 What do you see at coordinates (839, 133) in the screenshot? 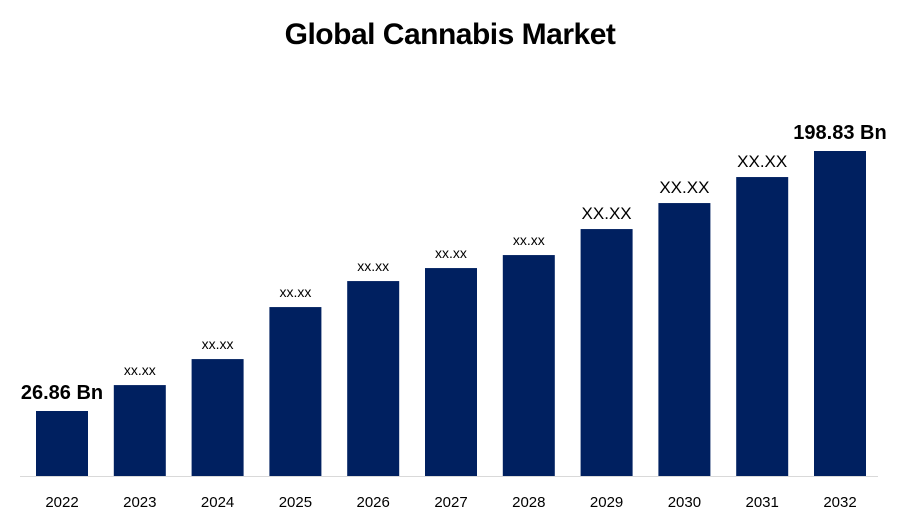
I see `data-label: 198.83 Bn` at bounding box center [839, 133].